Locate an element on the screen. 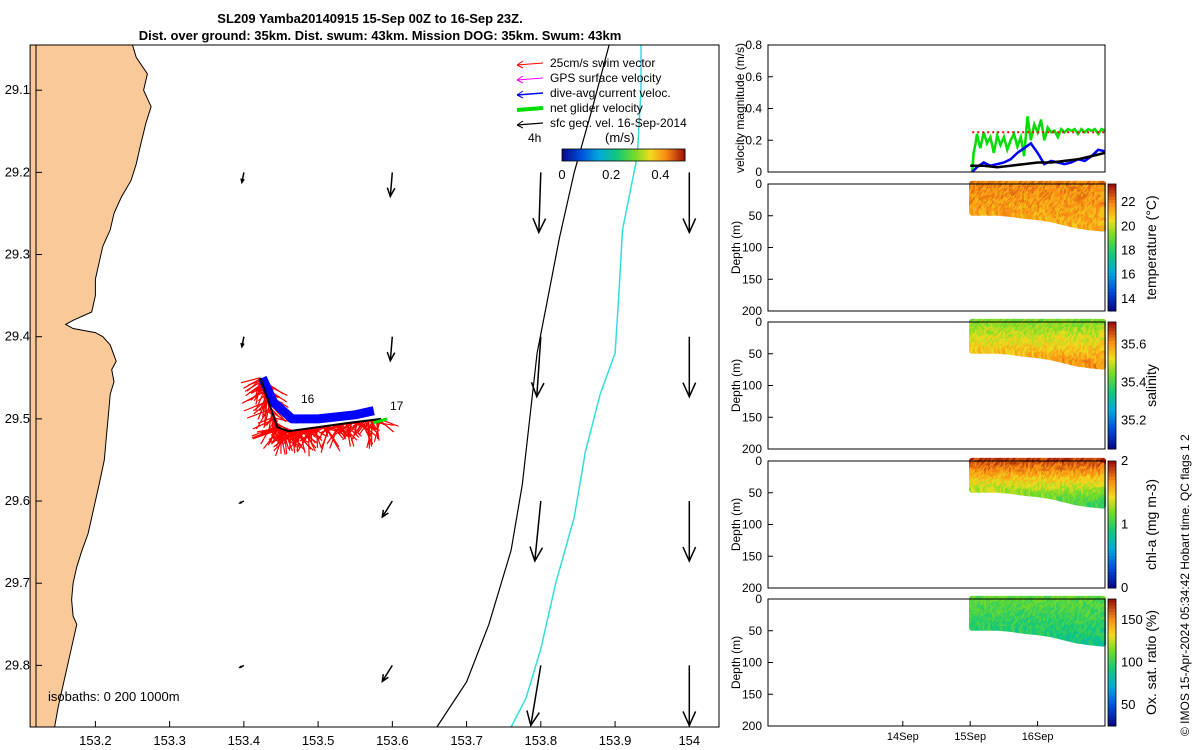 The height and width of the screenshot is (750, 1200). legend-swatch-swim is located at coordinates (530, 64).